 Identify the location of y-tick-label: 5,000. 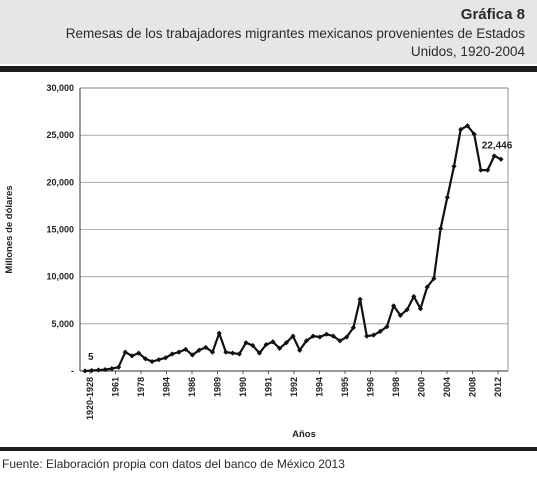
(62, 324).